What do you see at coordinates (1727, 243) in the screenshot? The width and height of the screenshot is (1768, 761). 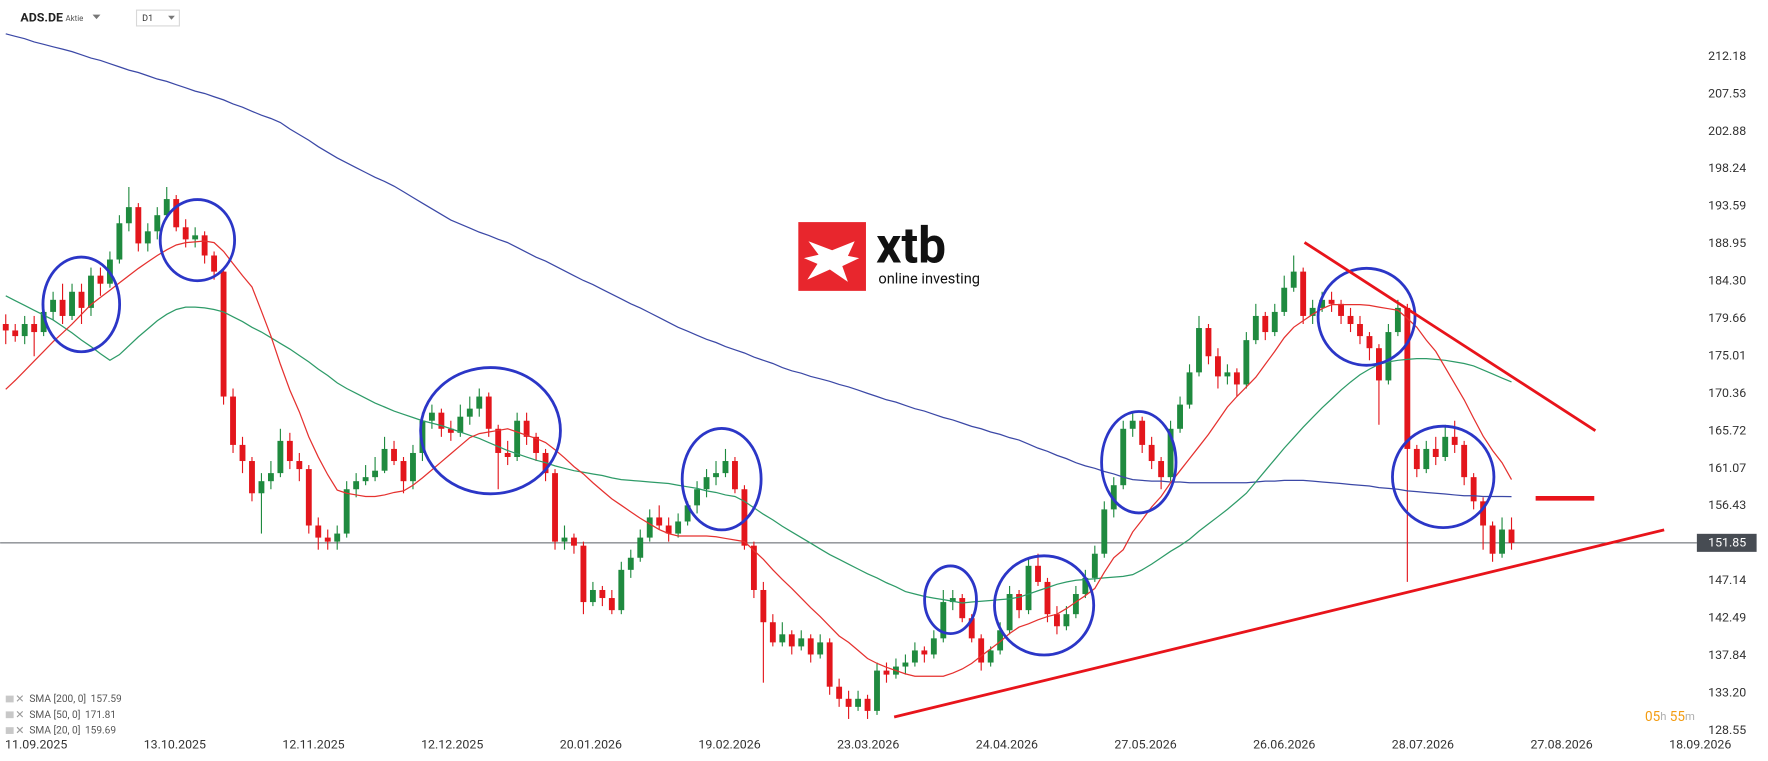 I see `y-tick-label: 188.95` at bounding box center [1727, 243].